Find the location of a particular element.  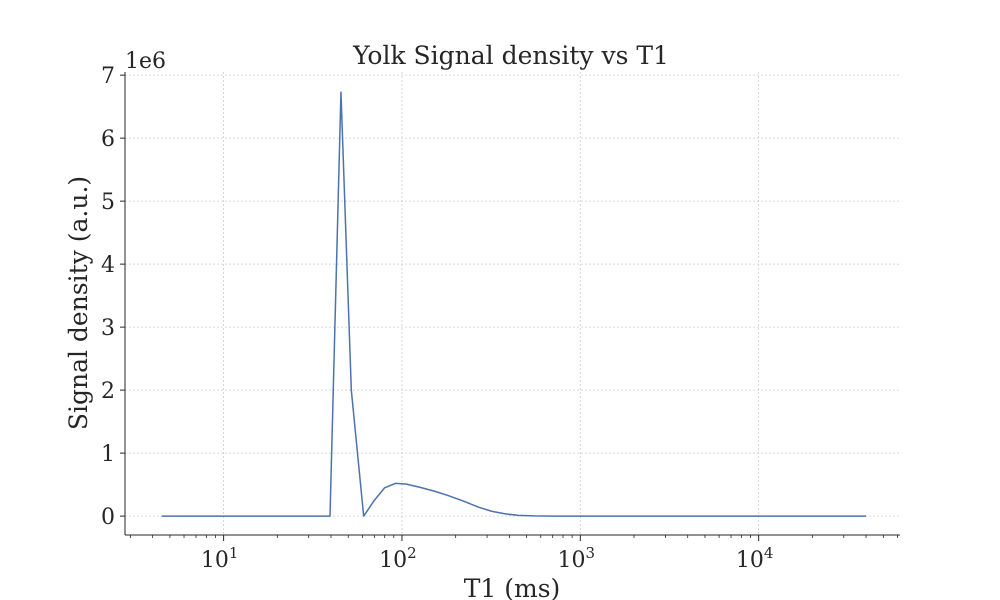

y-offset-label: 1e6 is located at coordinates (145, 61).